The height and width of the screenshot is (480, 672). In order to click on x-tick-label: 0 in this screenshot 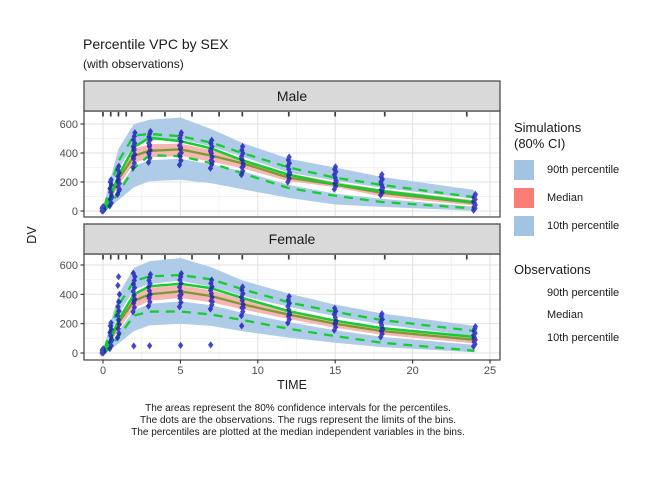, I will do `click(103, 371)`.